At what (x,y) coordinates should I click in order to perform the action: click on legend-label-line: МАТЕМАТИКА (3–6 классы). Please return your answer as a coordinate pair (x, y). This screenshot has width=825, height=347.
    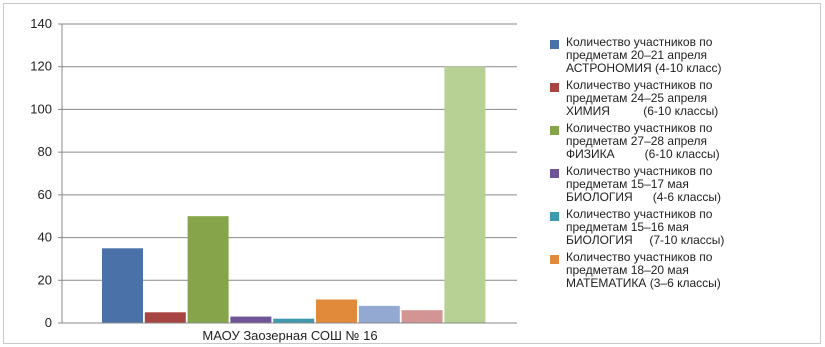
    Looking at the image, I should click on (643, 283).